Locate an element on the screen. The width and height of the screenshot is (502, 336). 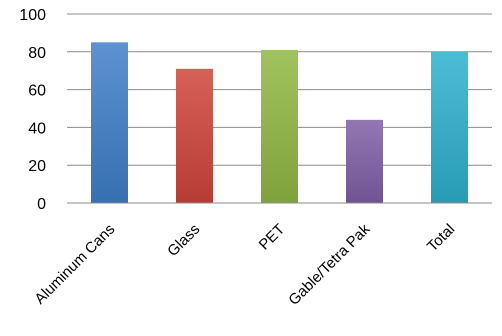
x-category-label: Total is located at coordinates (441, 238).